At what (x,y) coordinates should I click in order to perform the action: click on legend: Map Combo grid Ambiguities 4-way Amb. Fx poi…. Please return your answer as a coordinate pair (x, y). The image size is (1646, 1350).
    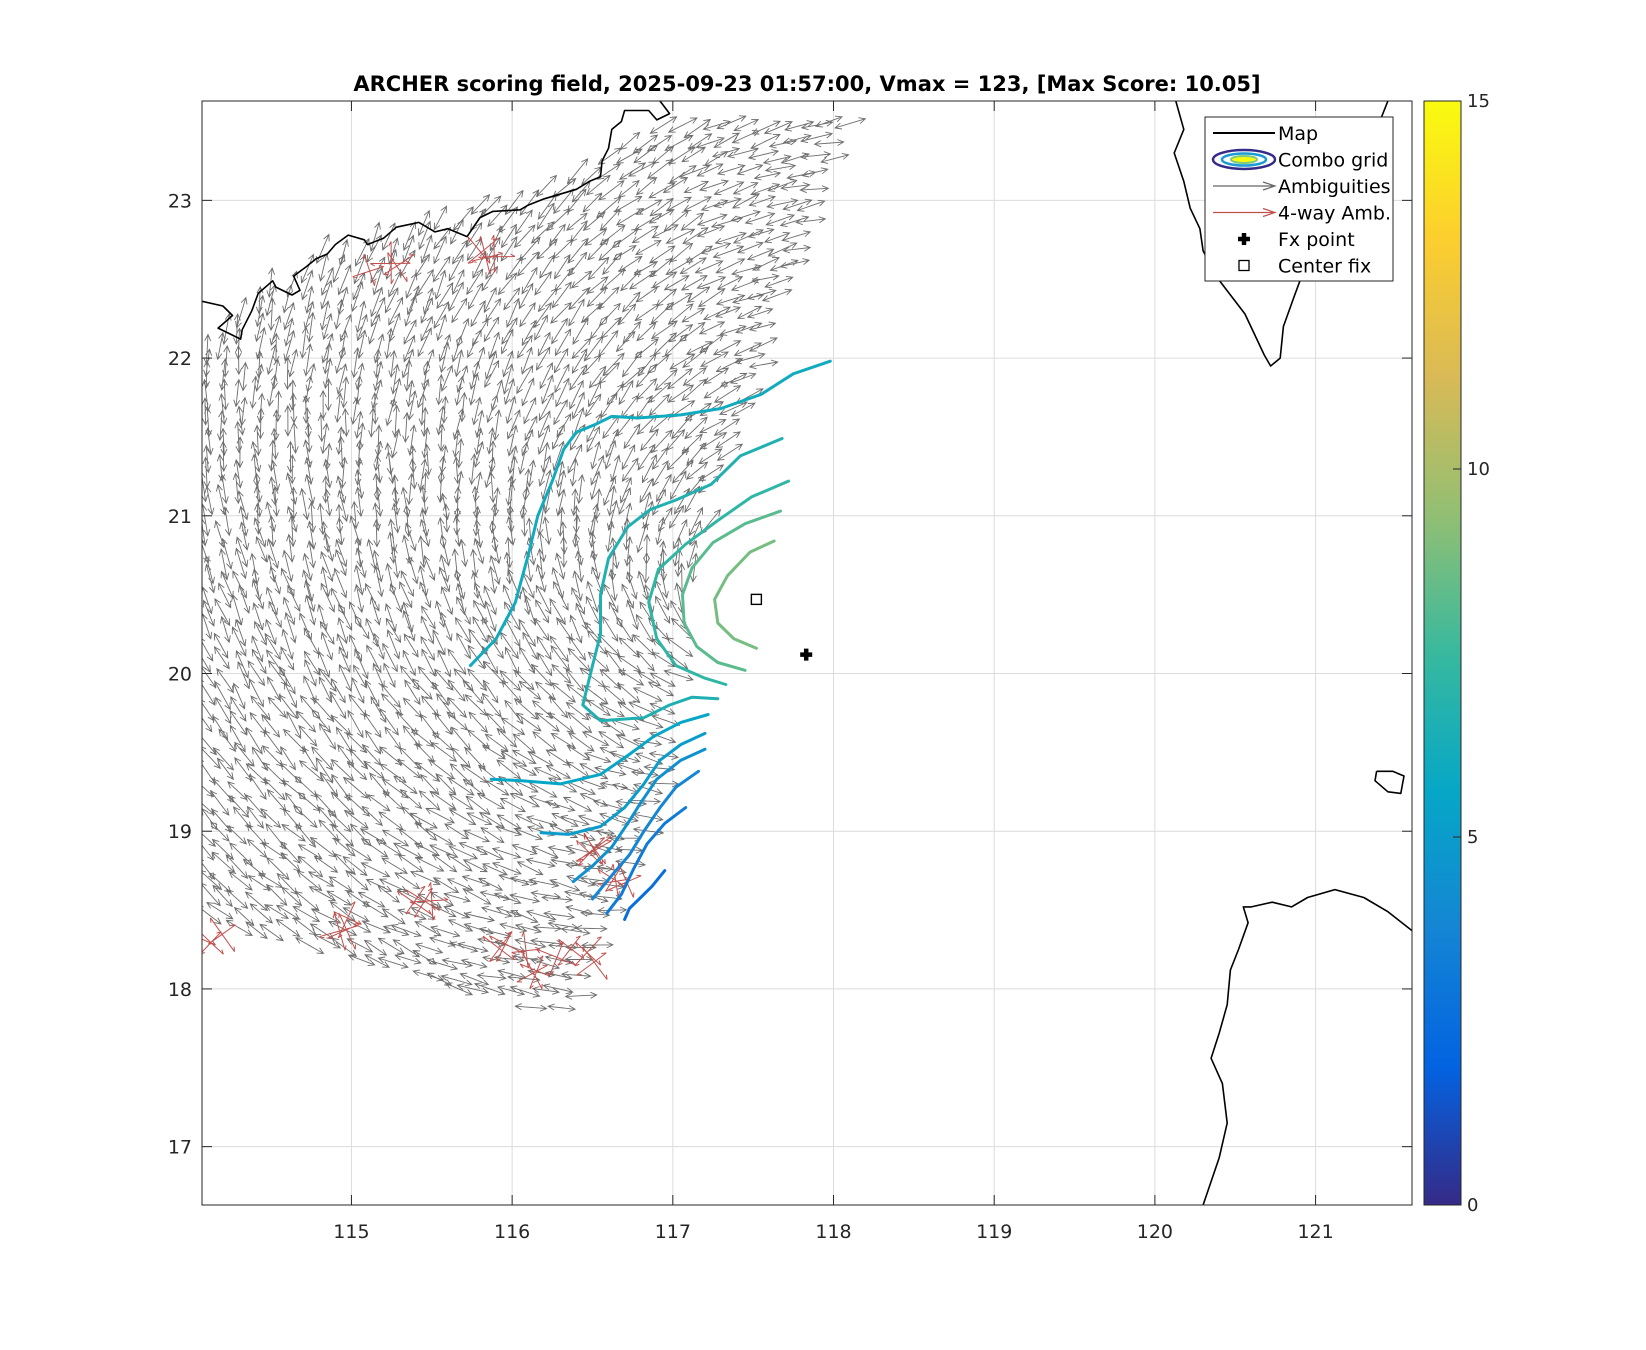
    Looking at the image, I should click on (1299, 199).